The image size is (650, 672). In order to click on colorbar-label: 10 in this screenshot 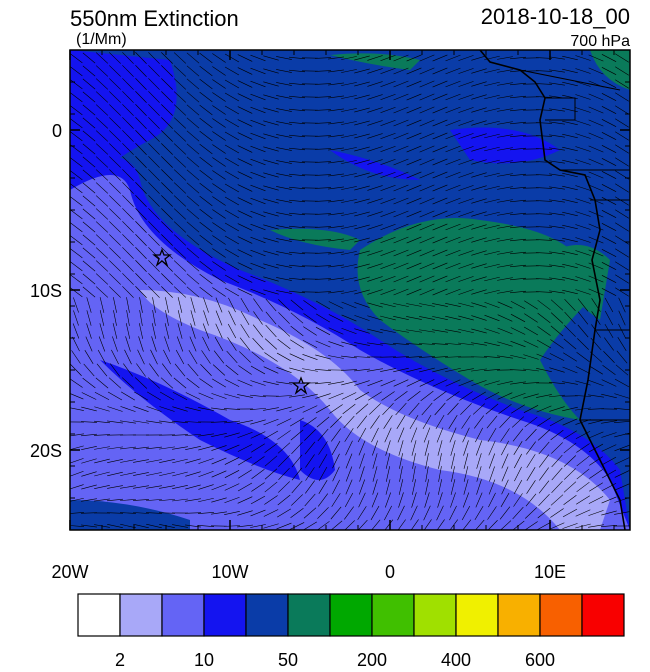, I will do `click(204, 658)`.